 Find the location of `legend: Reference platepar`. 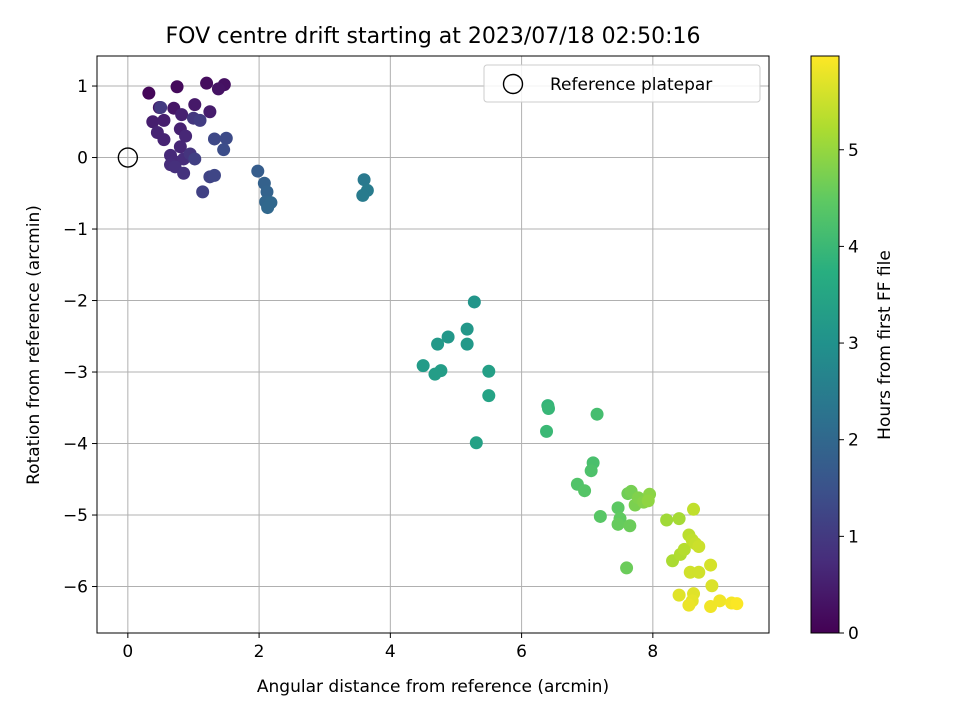

legend: Reference platepar is located at coordinates (622, 83).